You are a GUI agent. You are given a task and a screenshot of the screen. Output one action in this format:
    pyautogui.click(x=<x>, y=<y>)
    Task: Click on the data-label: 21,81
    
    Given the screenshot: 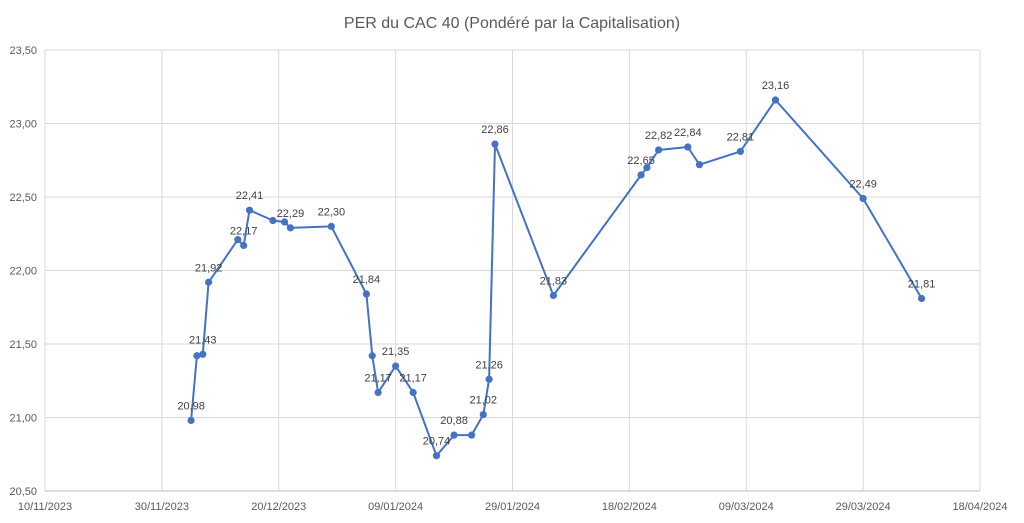 What is the action you would take?
    pyautogui.click(x=922, y=284)
    